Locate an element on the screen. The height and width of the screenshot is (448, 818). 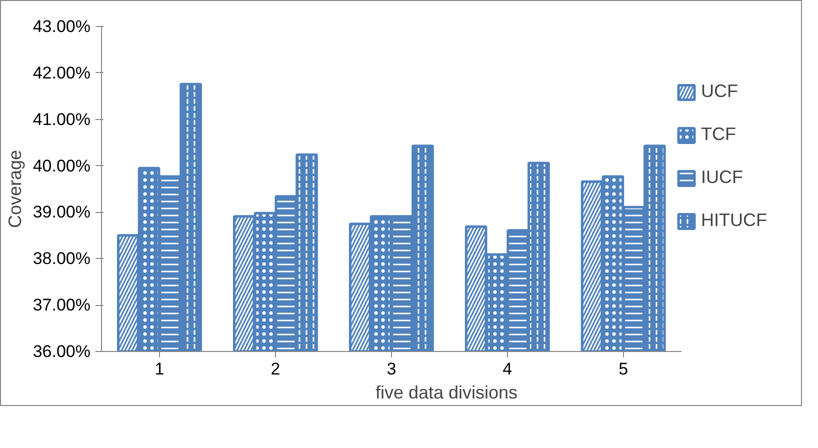
y-tick-label: 43.00% is located at coordinates (61, 26).